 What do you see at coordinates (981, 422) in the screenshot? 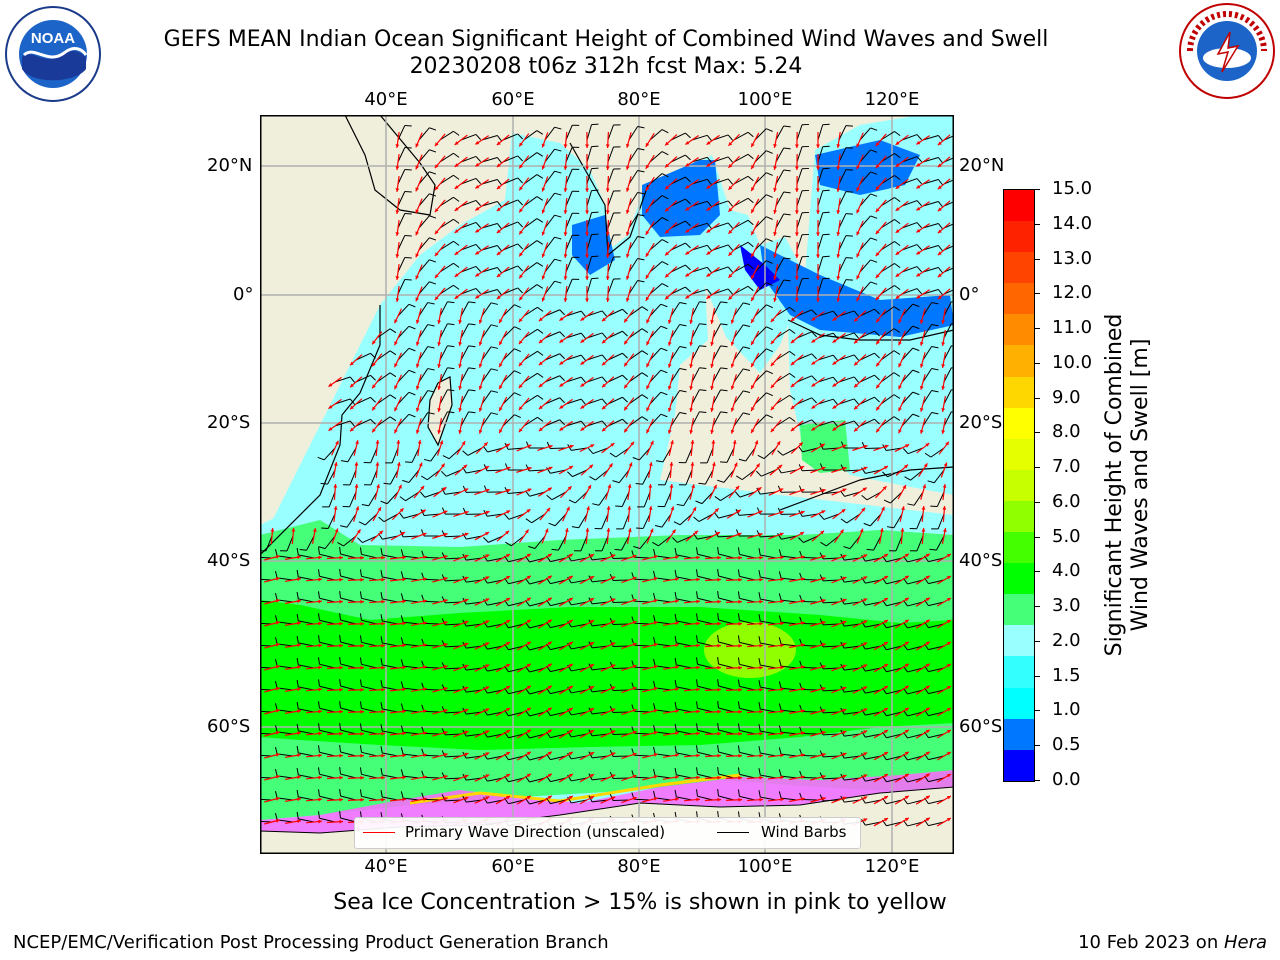
I see `lat-label-right: 20°S` at bounding box center [981, 422].